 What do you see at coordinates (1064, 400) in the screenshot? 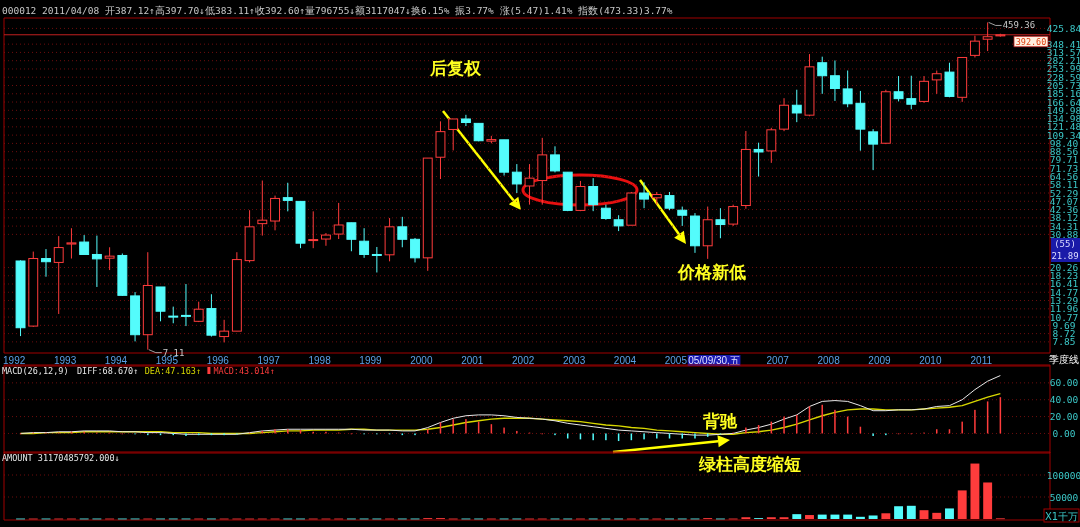
I see `y-tick-label: 40.00` at bounding box center [1064, 400].